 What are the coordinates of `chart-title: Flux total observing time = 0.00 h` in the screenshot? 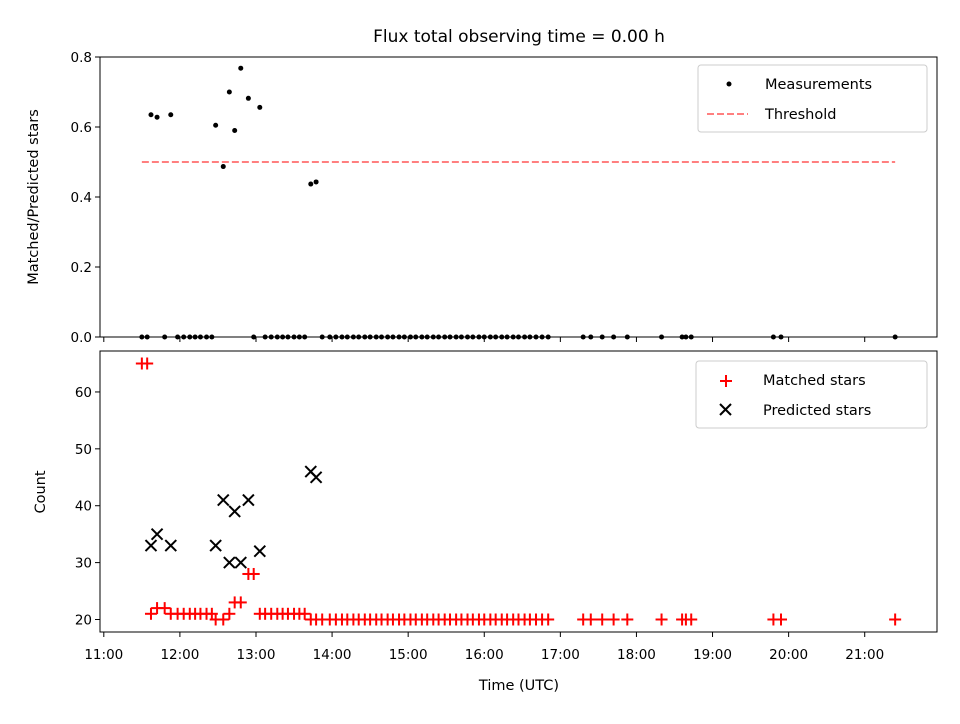 It's located at (519, 37).